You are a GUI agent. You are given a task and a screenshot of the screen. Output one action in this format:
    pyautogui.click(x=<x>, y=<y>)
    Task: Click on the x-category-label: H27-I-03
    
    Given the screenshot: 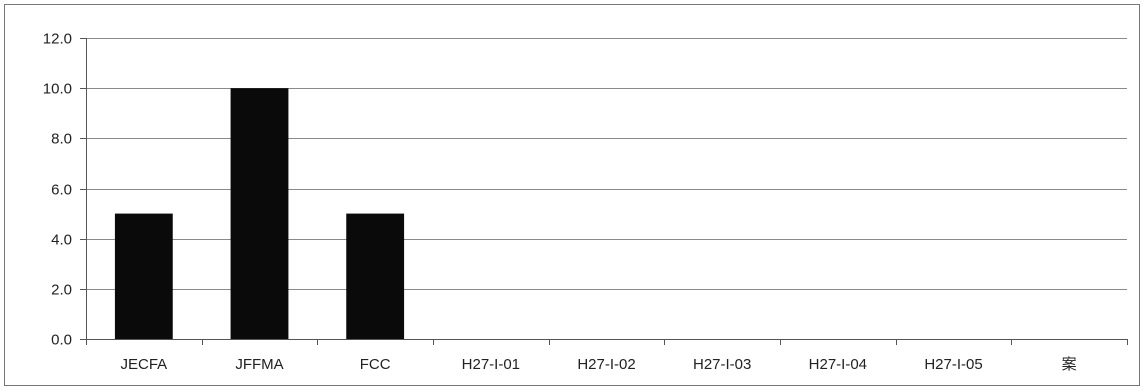 What is the action you would take?
    pyautogui.click(x=722, y=364)
    